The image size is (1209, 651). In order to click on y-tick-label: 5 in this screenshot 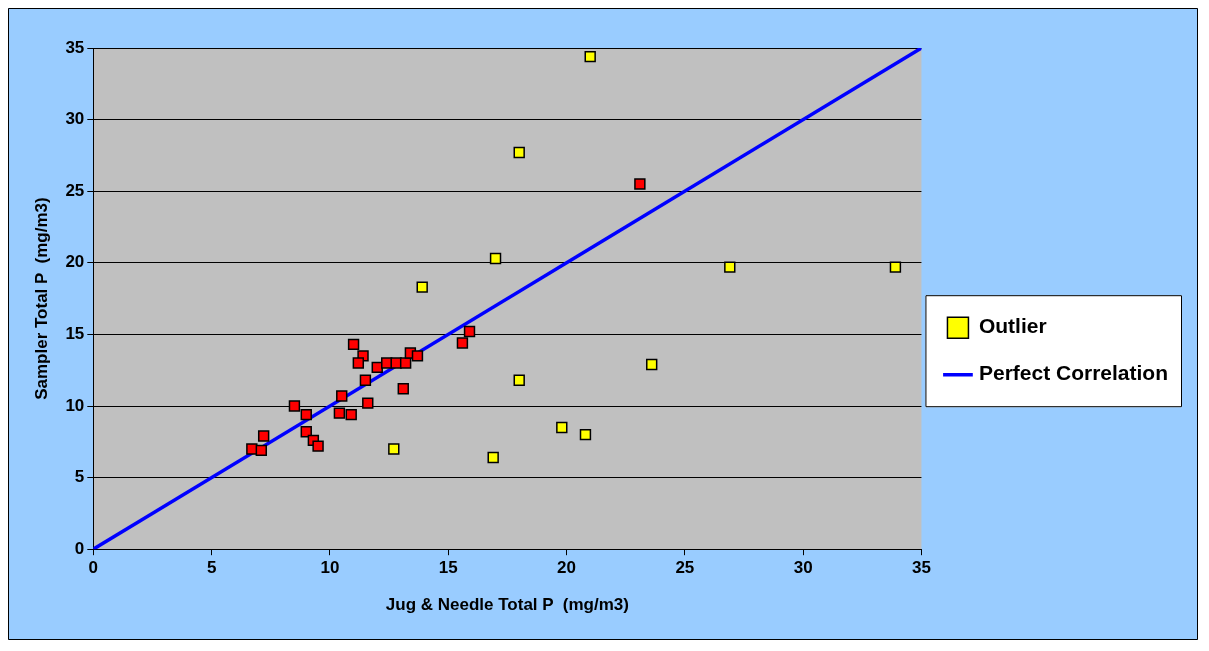, I will do `click(79, 477)`.